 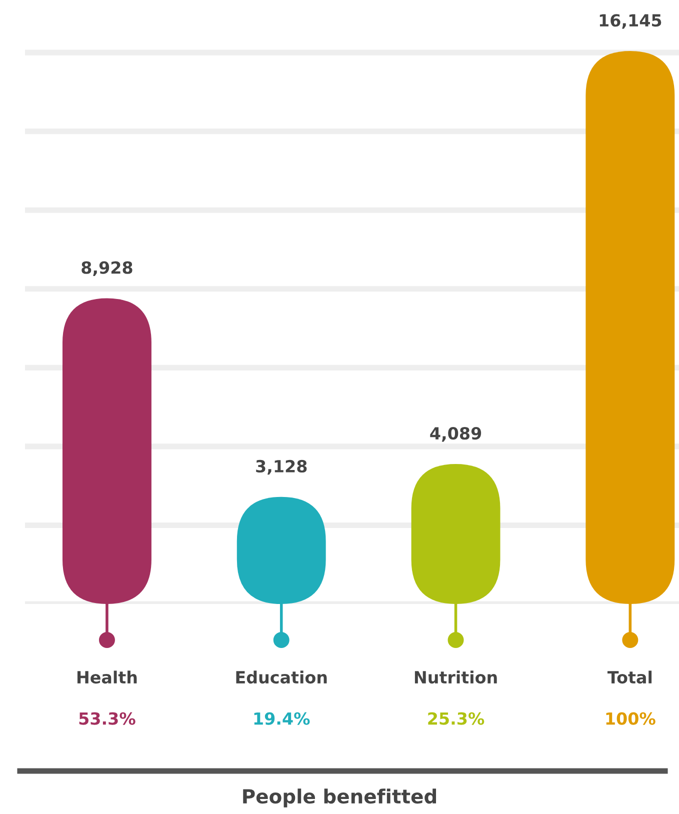 I want to click on x-tick-label: Total, so click(x=629, y=677).